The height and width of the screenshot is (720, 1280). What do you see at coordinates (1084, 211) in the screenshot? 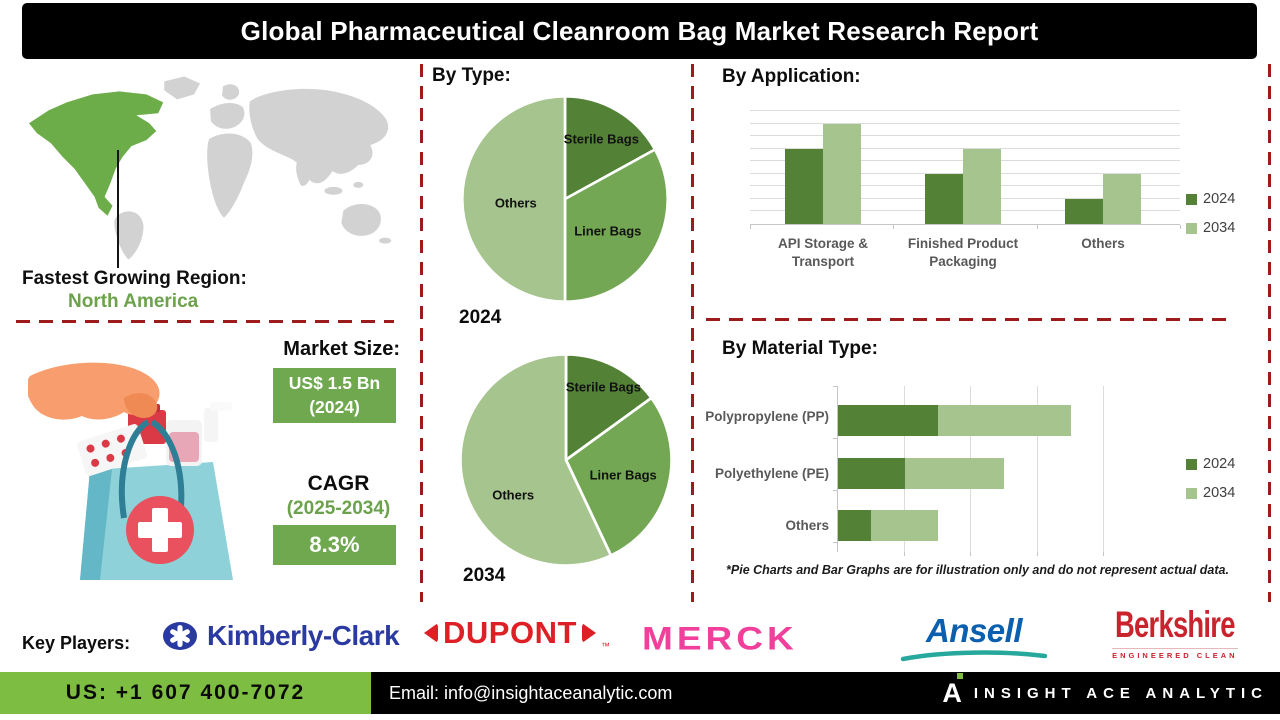
I see `bar-2024` at bounding box center [1084, 211].